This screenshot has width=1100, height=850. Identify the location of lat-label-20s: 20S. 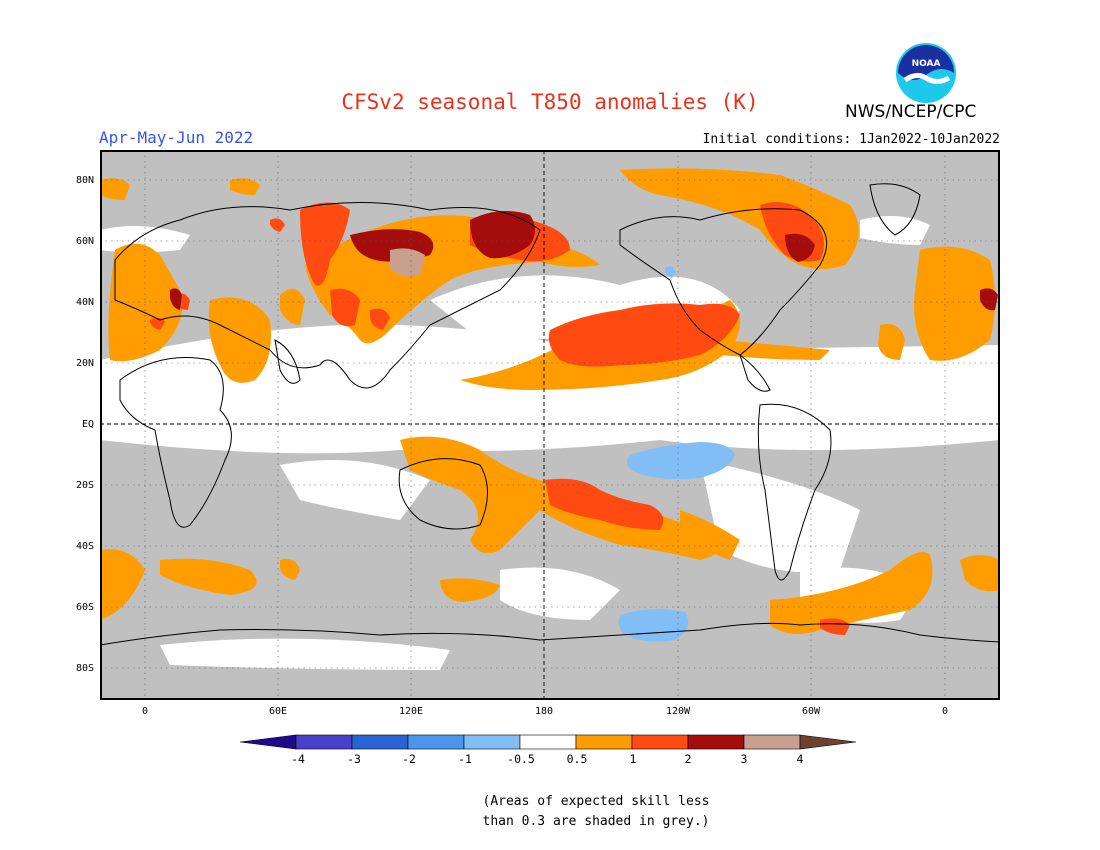
(84, 485).